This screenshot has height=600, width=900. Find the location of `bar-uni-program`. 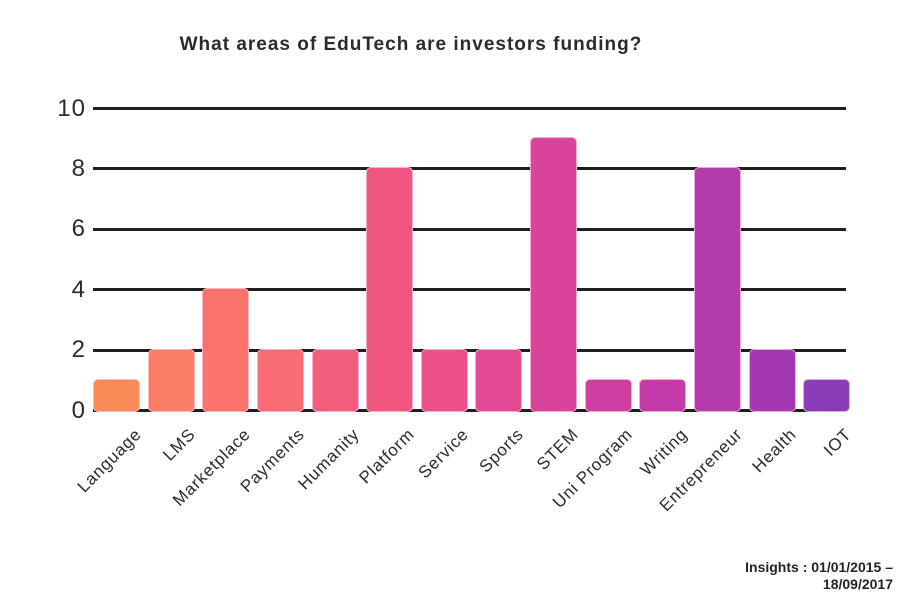

bar-uni-program is located at coordinates (608, 395).